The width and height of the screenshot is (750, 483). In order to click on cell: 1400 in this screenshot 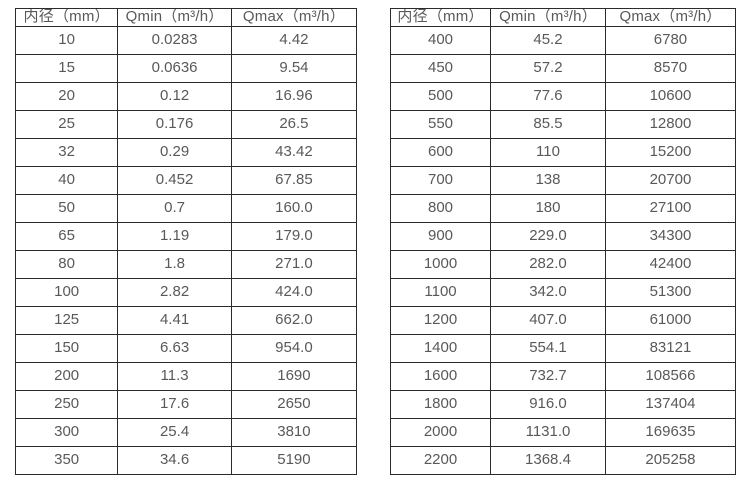, I will do `click(440, 348)`.